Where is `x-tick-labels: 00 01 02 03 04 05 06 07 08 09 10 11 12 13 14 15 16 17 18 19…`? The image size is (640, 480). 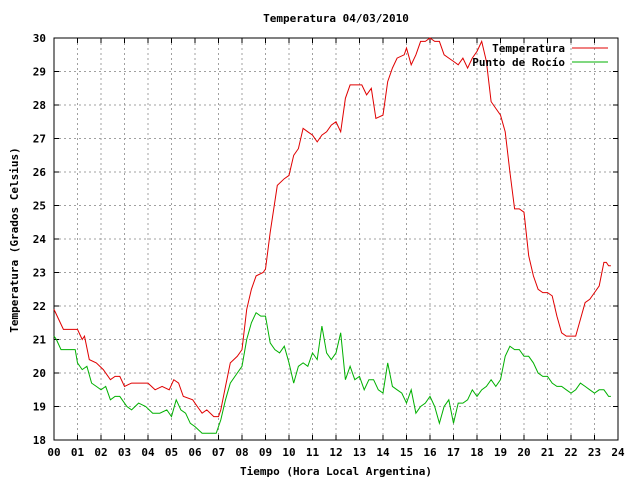 x-tick-labels: 00 01 02 03 04 05 06 07 08 09 10 11 12 13 14 15 16 17 18 19… is located at coordinates (336, 452).